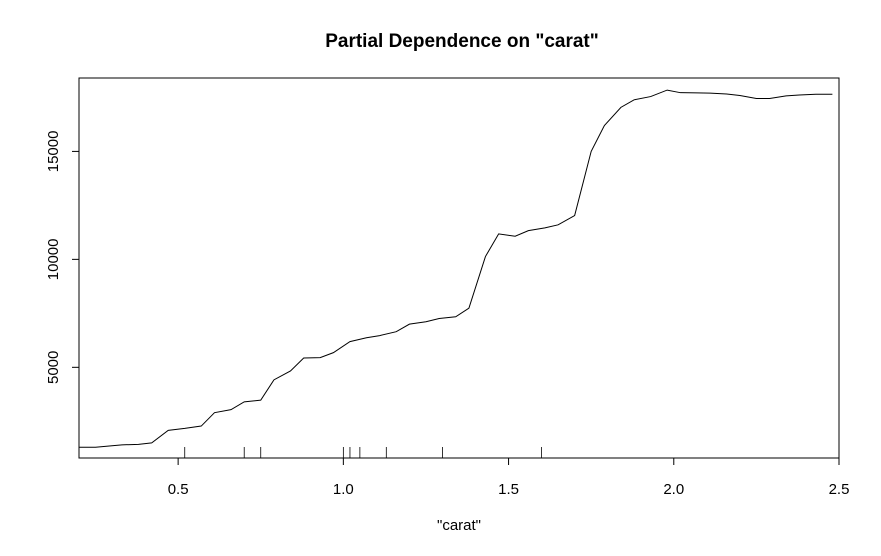 The height and width of the screenshot is (556, 881). What do you see at coordinates (673, 489) in the screenshot?
I see `x-tick-label: 2.0` at bounding box center [673, 489].